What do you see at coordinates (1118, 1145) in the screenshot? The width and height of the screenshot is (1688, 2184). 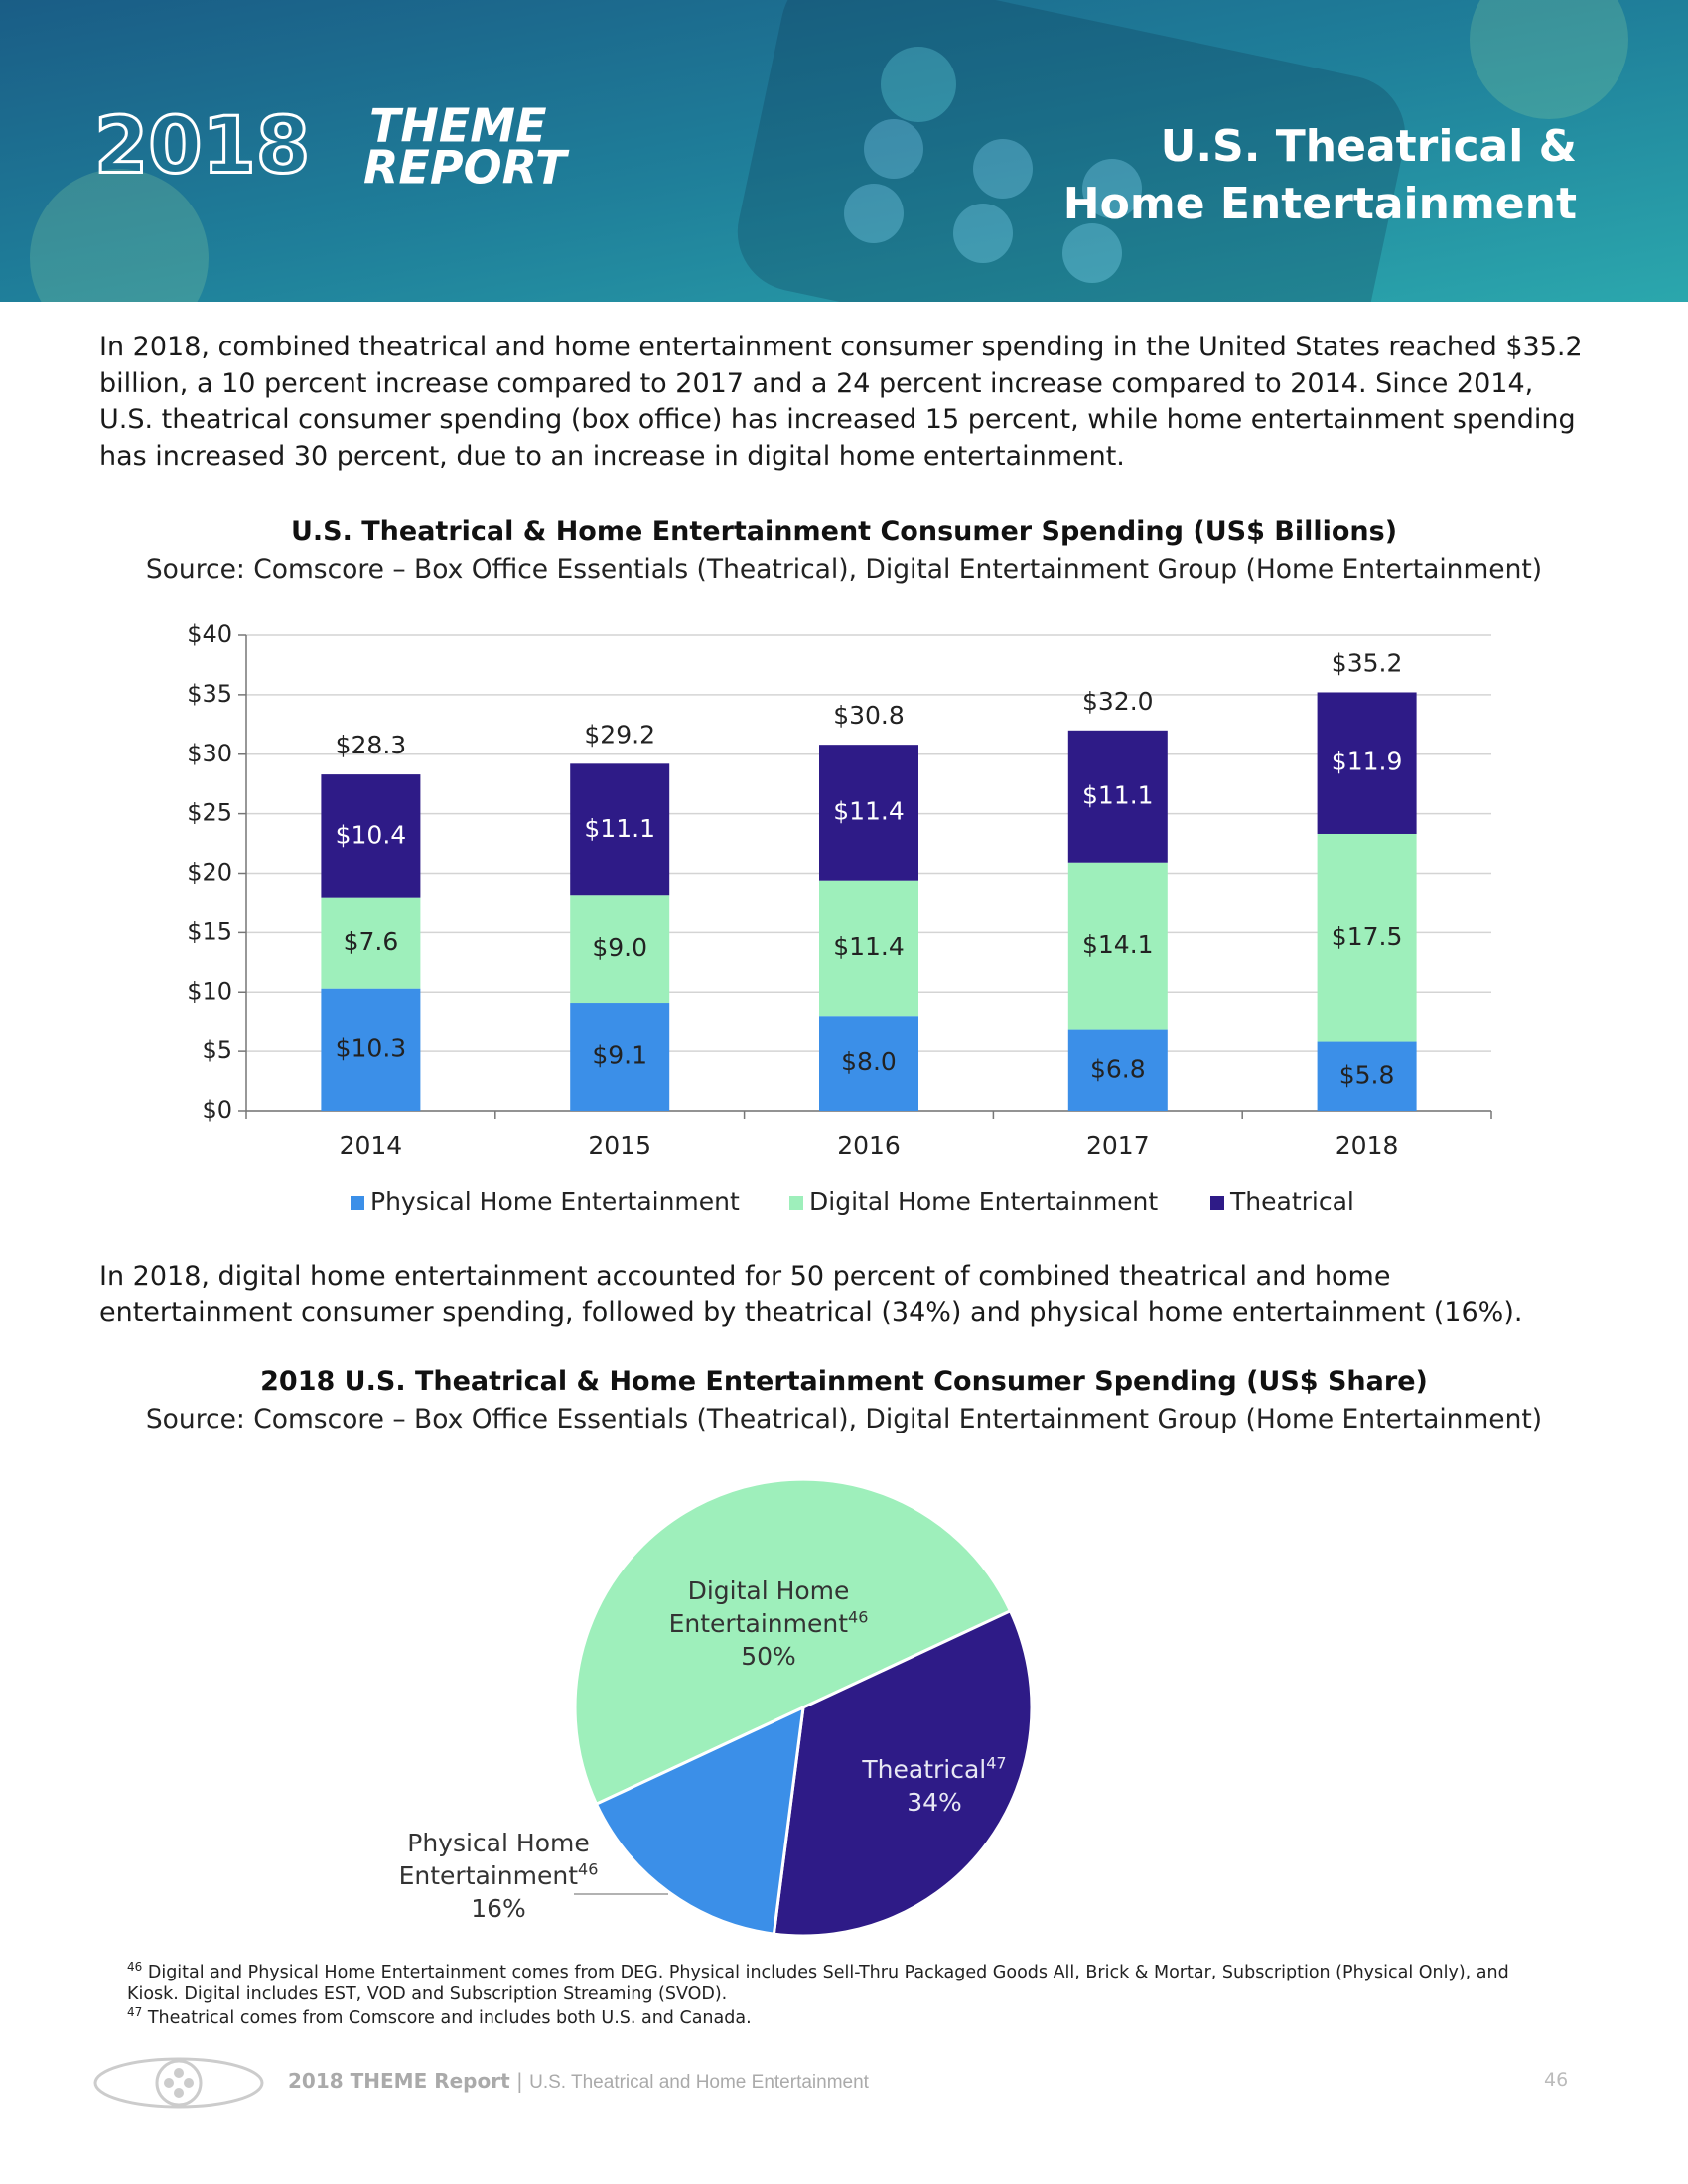 I see `x-tick-label: 2017` at bounding box center [1118, 1145].